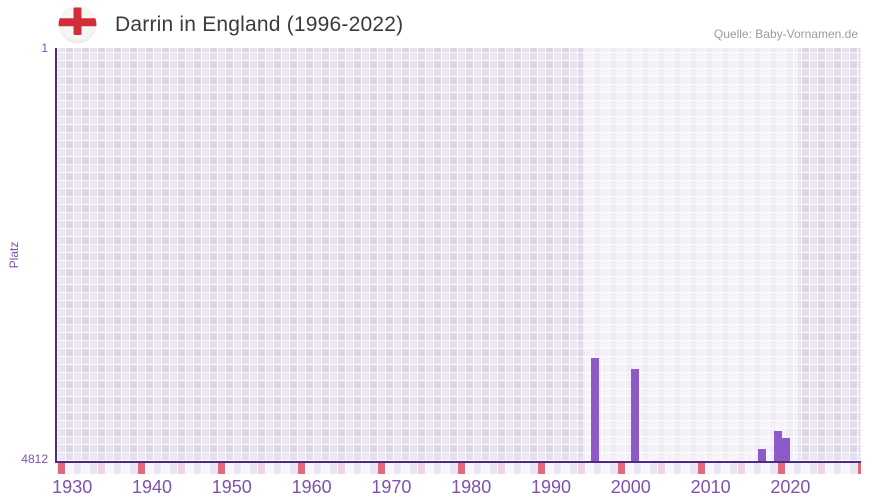 This screenshot has height=502, width=873. I want to click on x-tick-label-2000: 2000, so click(630, 487).